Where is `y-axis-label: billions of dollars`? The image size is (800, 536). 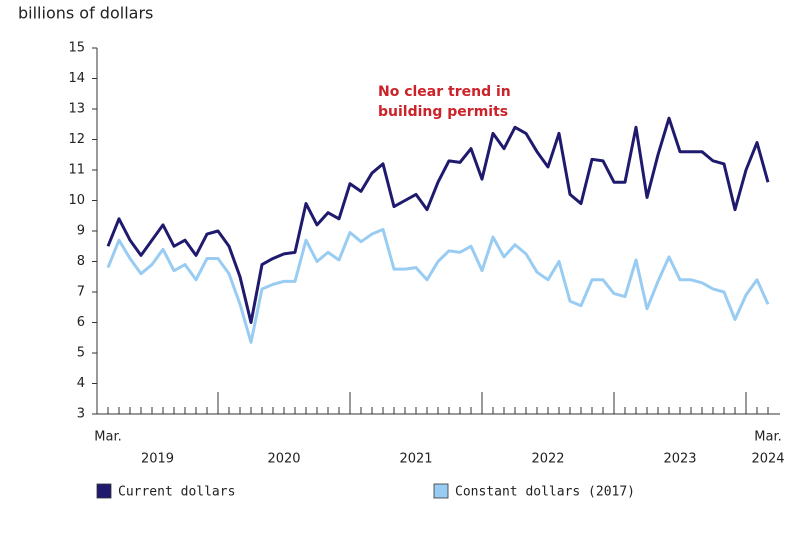 y-axis-label: billions of dollars is located at coordinates (85, 13).